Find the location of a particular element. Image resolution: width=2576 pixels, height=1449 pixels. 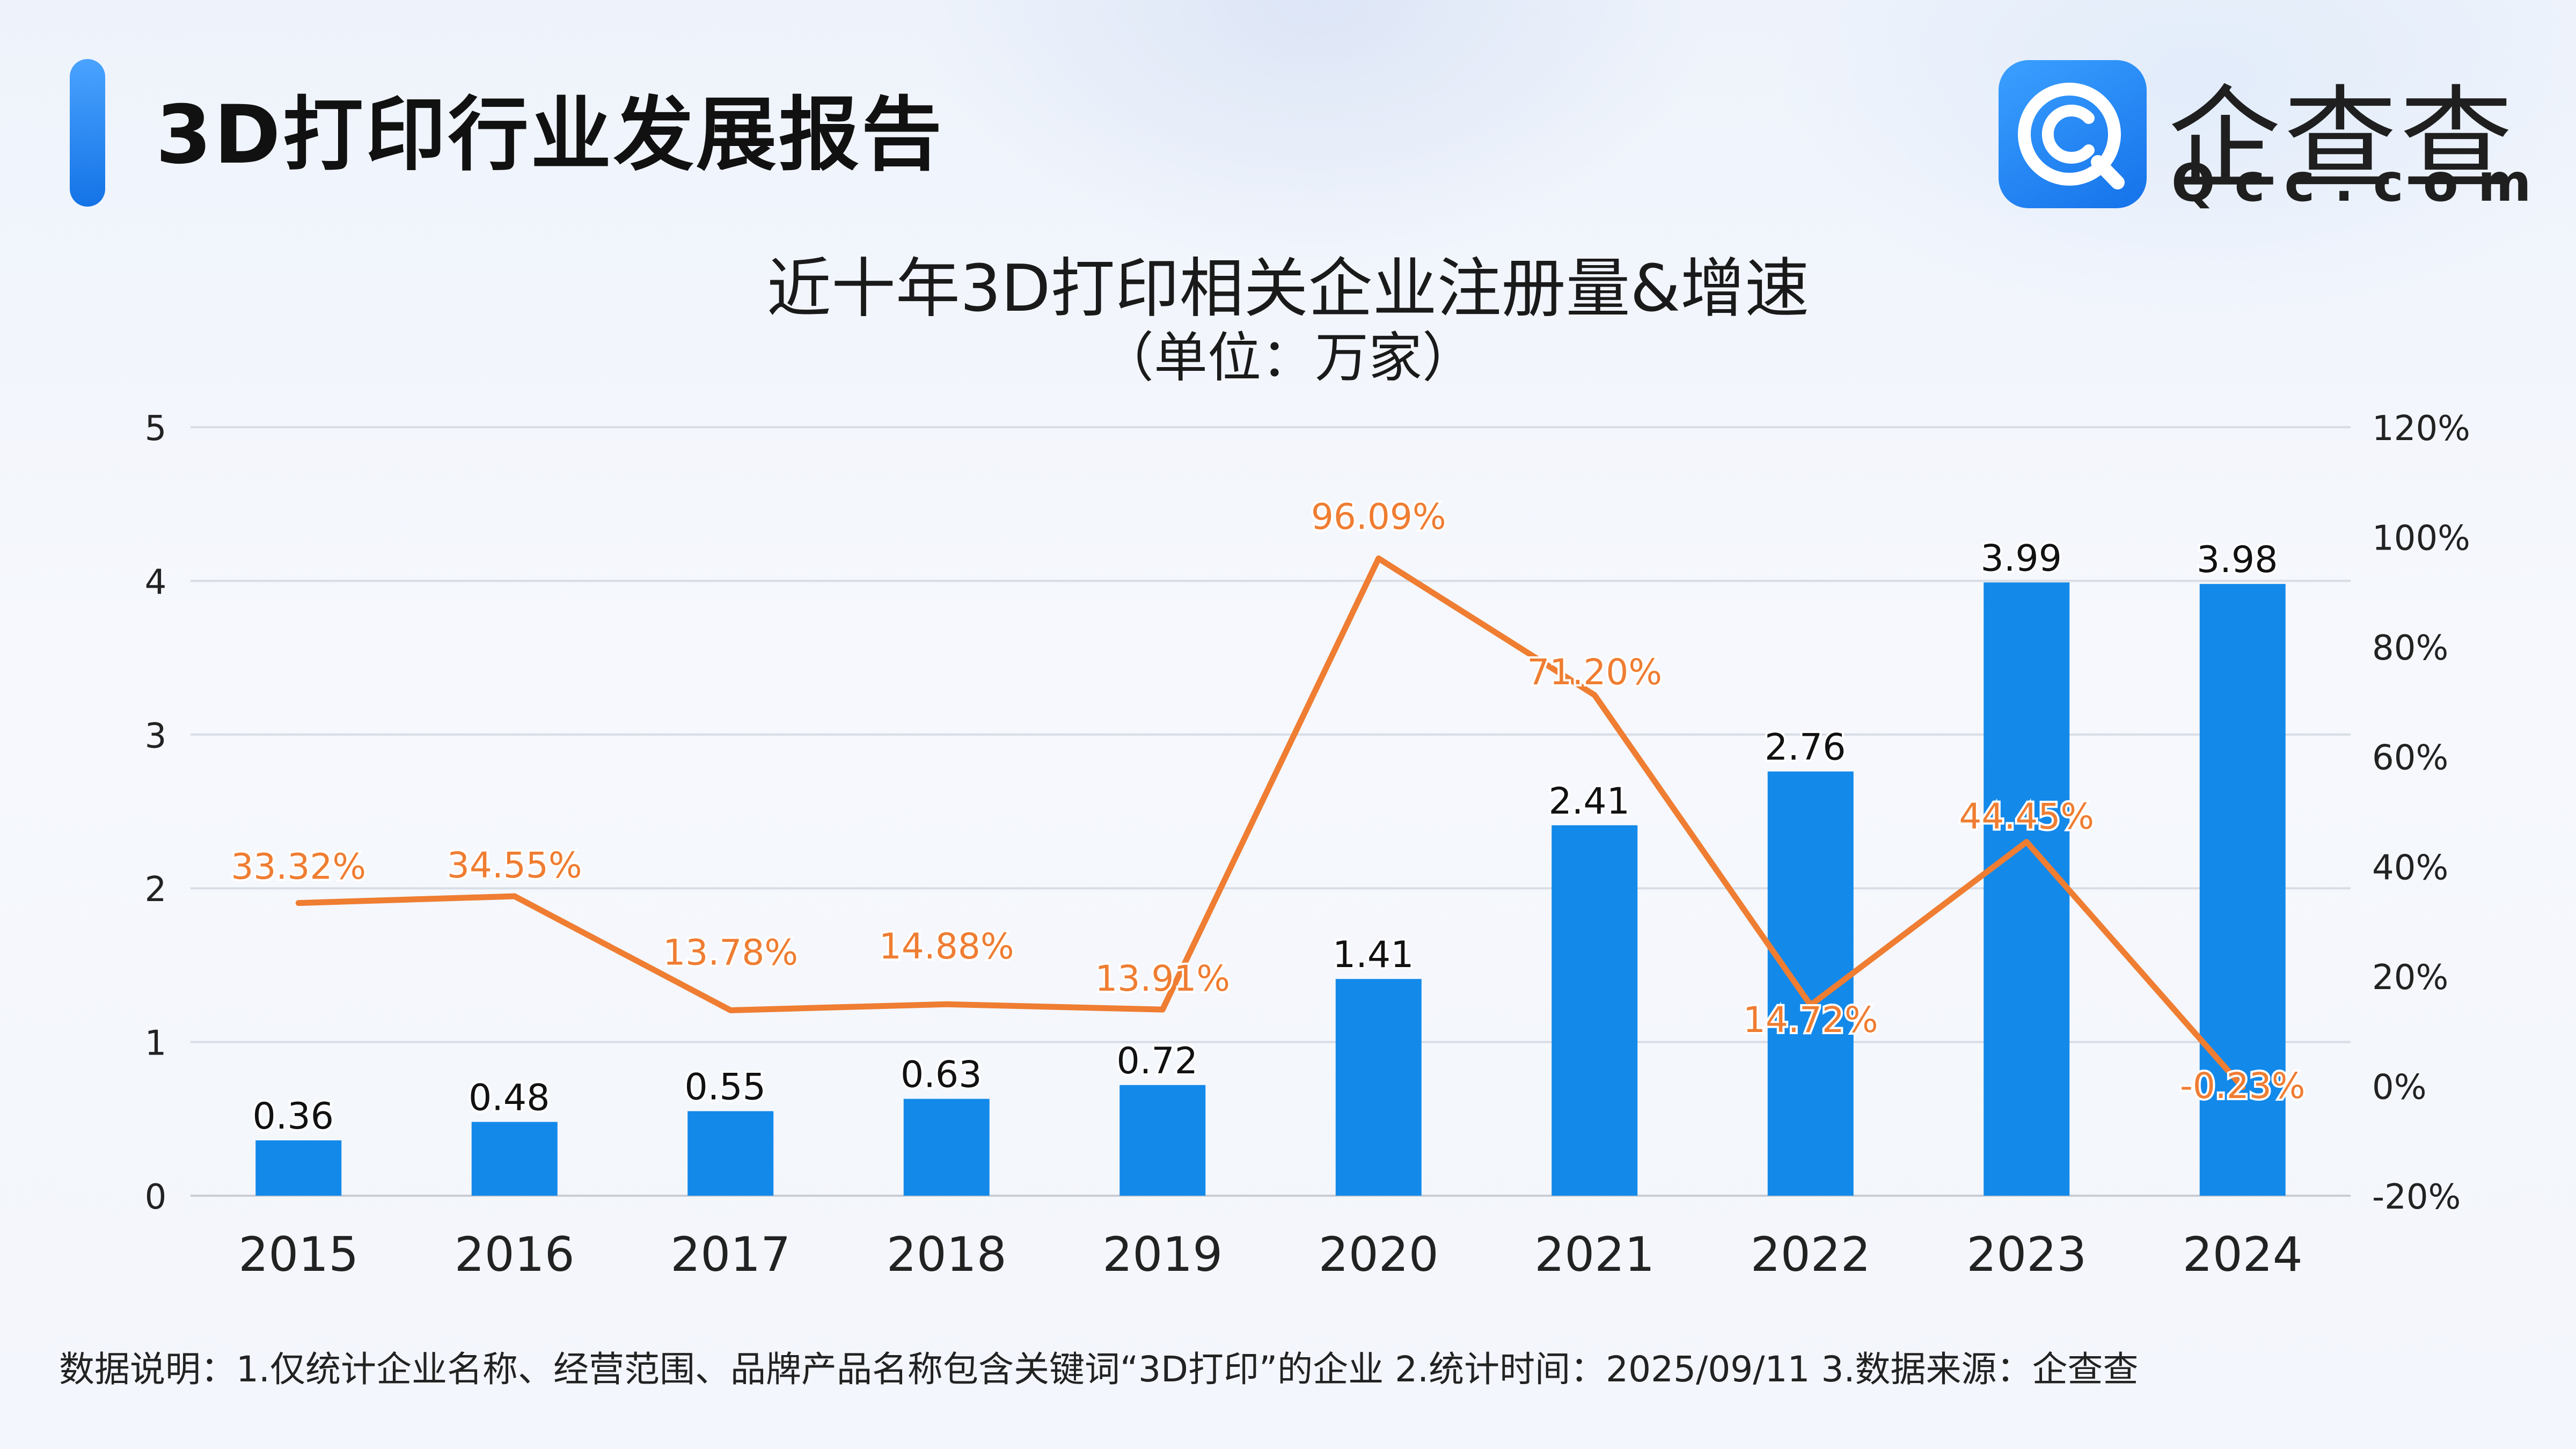

bar-data-label: 2.41 is located at coordinates (1589, 801).